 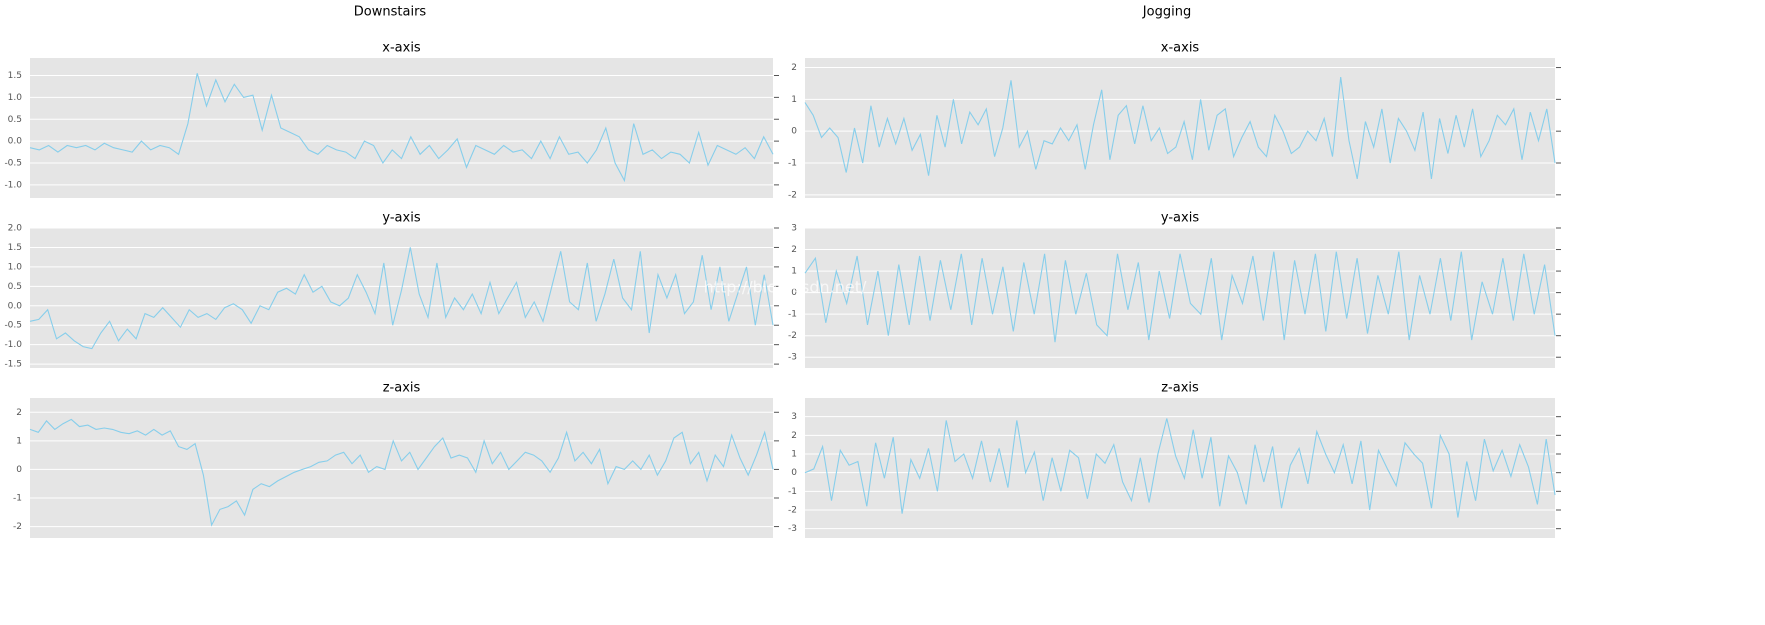 What do you see at coordinates (15, 229) in the screenshot?
I see `y-tick-label: 2.0` at bounding box center [15, 229].